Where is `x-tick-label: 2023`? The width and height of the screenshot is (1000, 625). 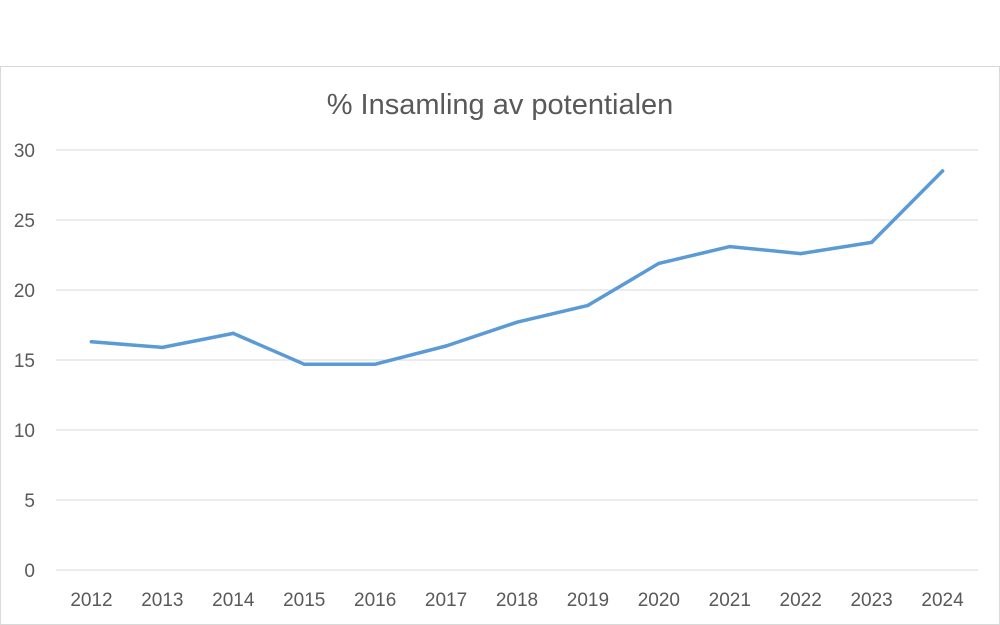 x-tick-label: 2023 is located at coordinates (871, 600).